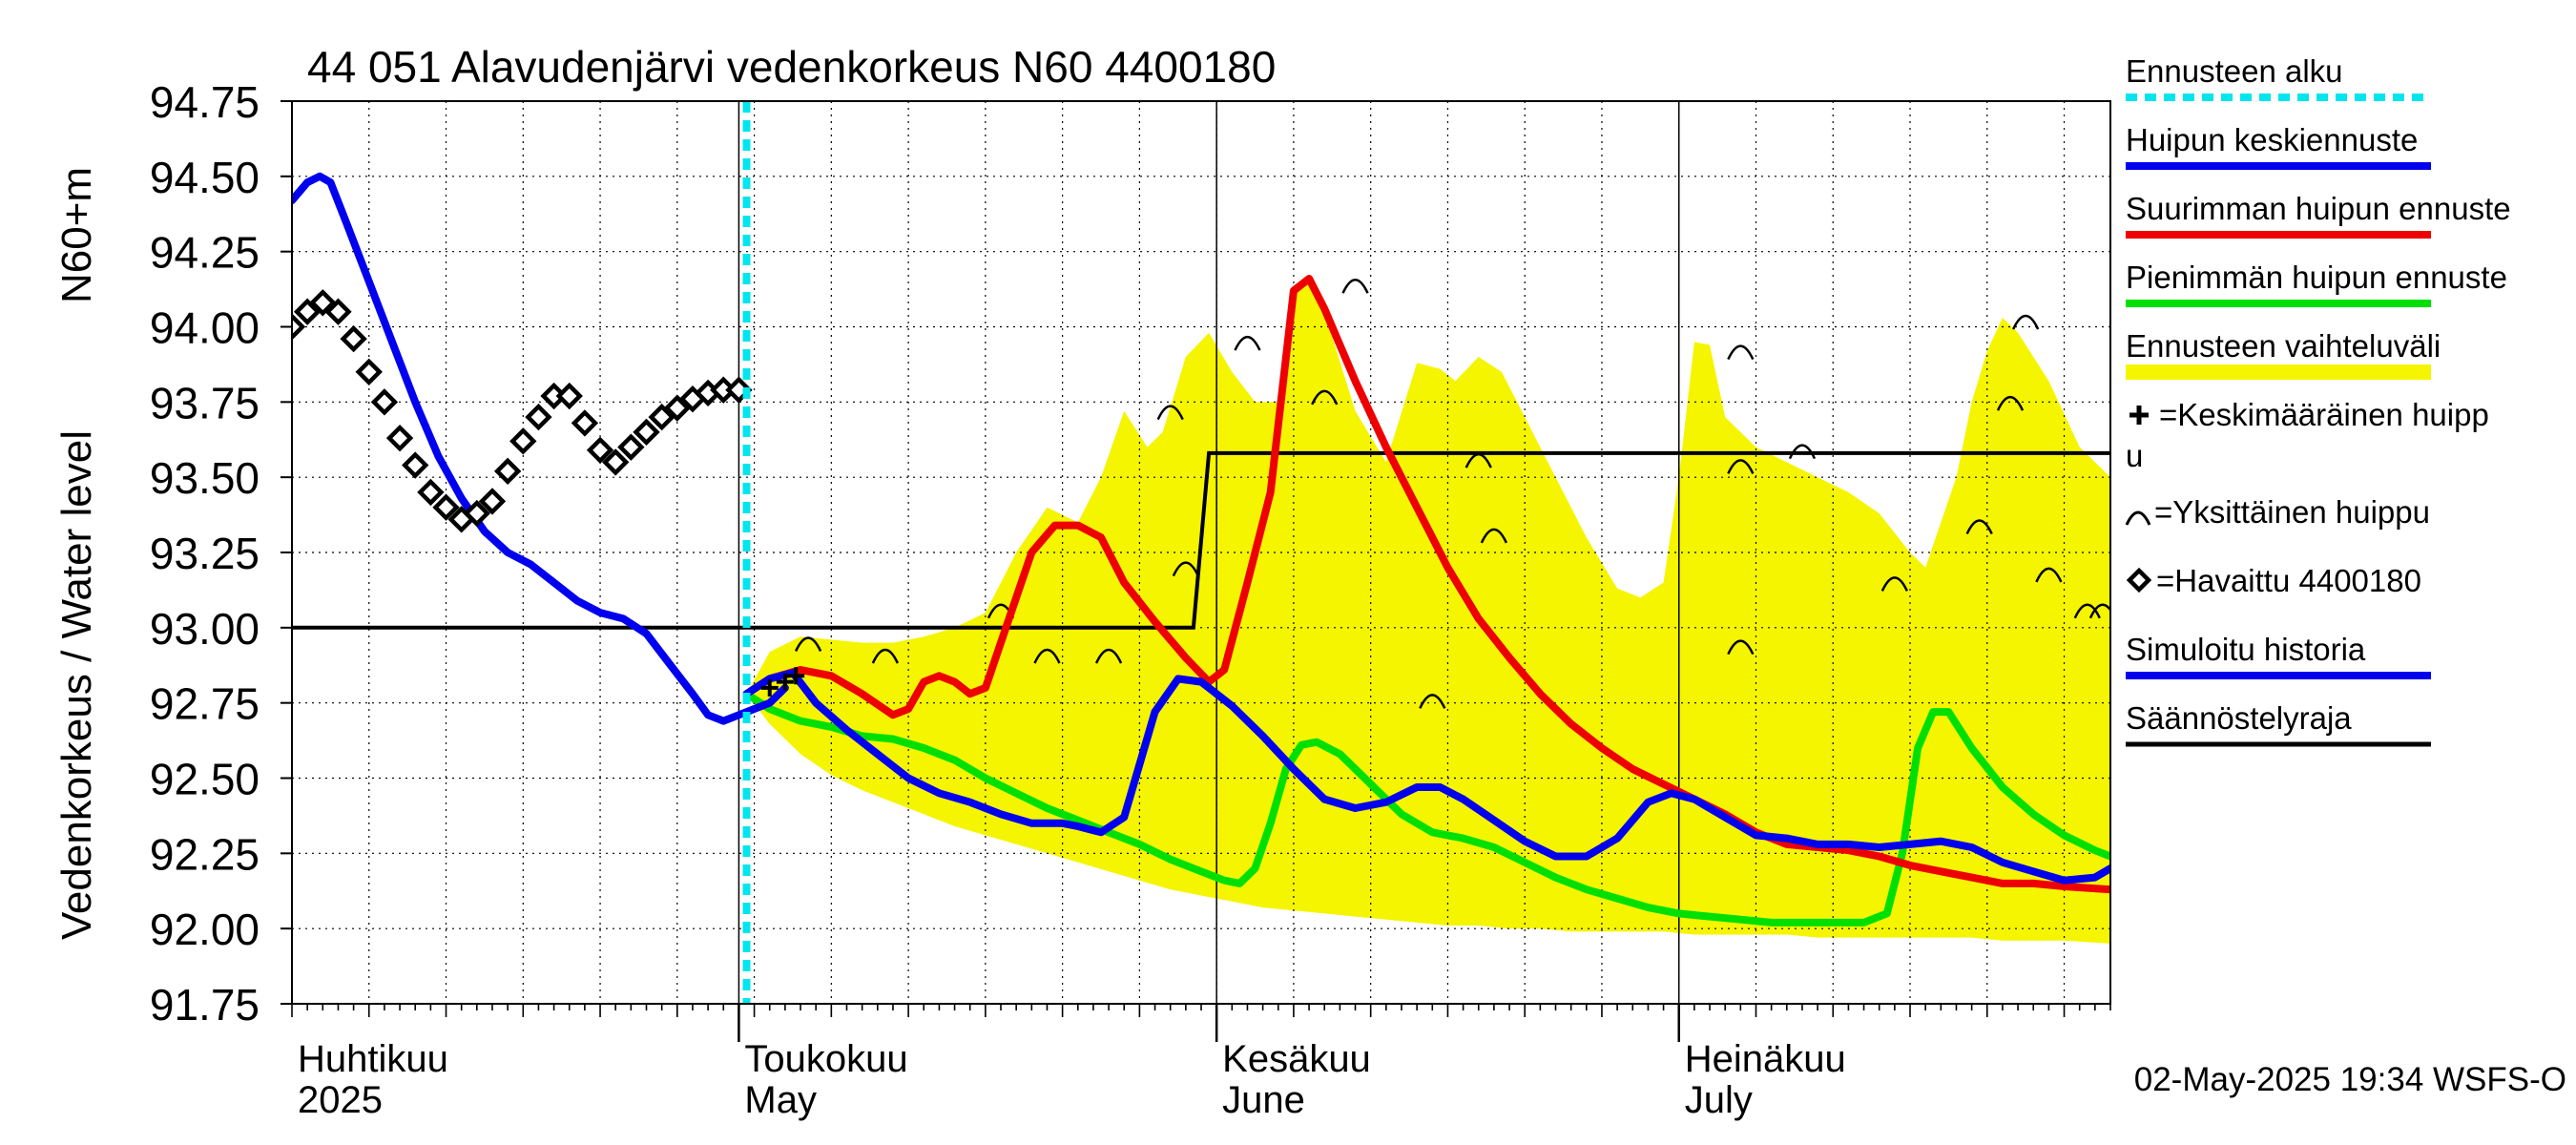 This screenshot has height=1145, width=2576. What do you see at coordinates (76, 685) in the screenshot?
I see `y-axis-label: Vedenkorkeus / Water level` at bounding box center [76, 685].